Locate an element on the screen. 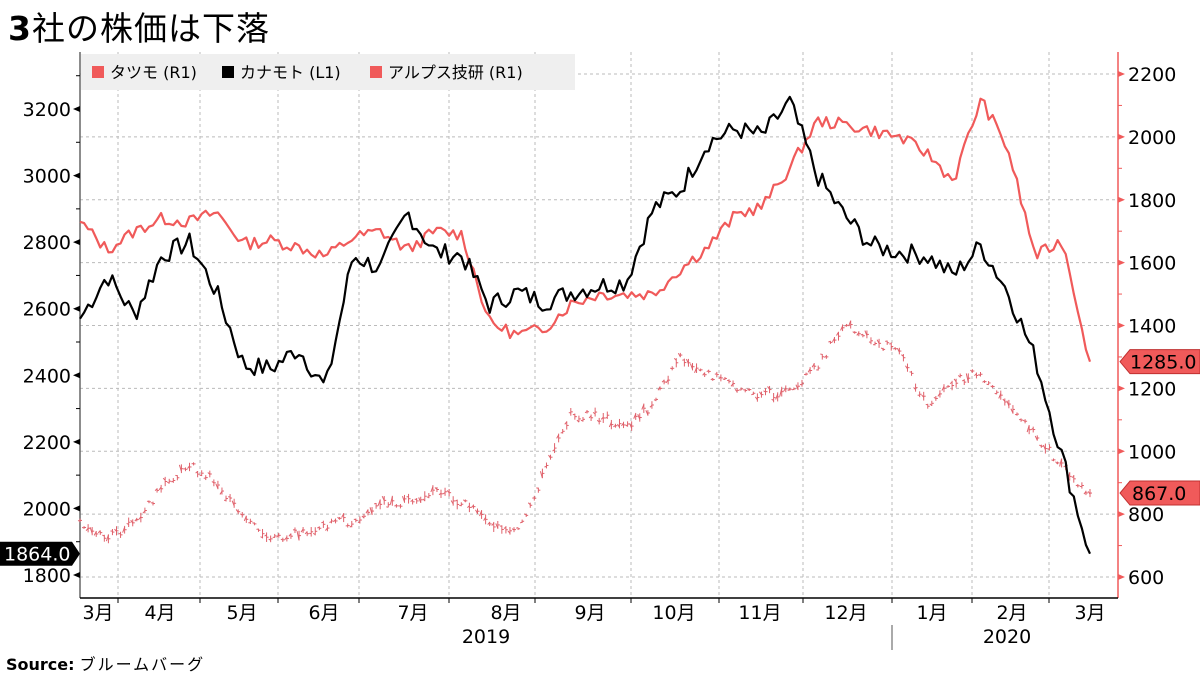 Image resolution: width=1200 pixels, height=675 pixels. svg-text: 8月 is located at coordinates (505, 613).